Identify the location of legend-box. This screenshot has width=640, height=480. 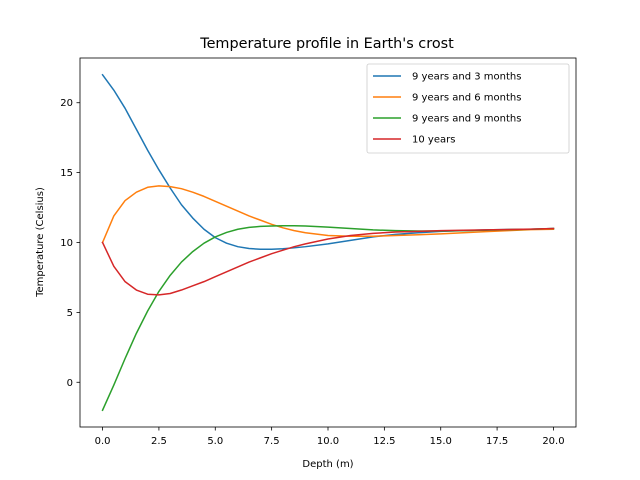
(468, 108).